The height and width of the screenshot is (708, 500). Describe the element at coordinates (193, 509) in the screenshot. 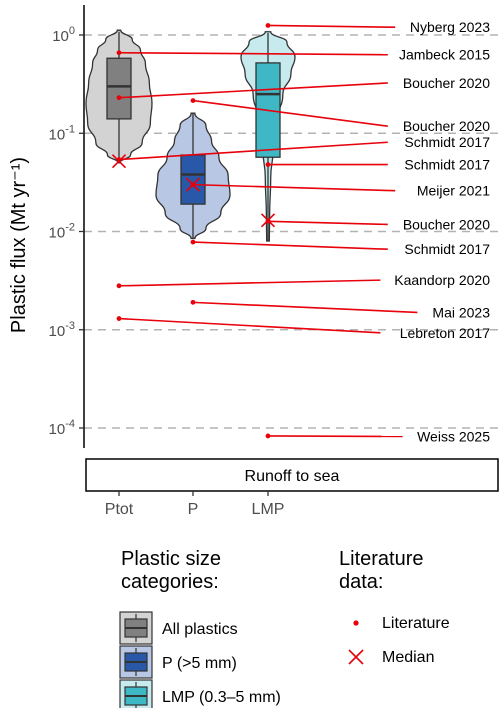

I see `x-tick-label: P` at that location.